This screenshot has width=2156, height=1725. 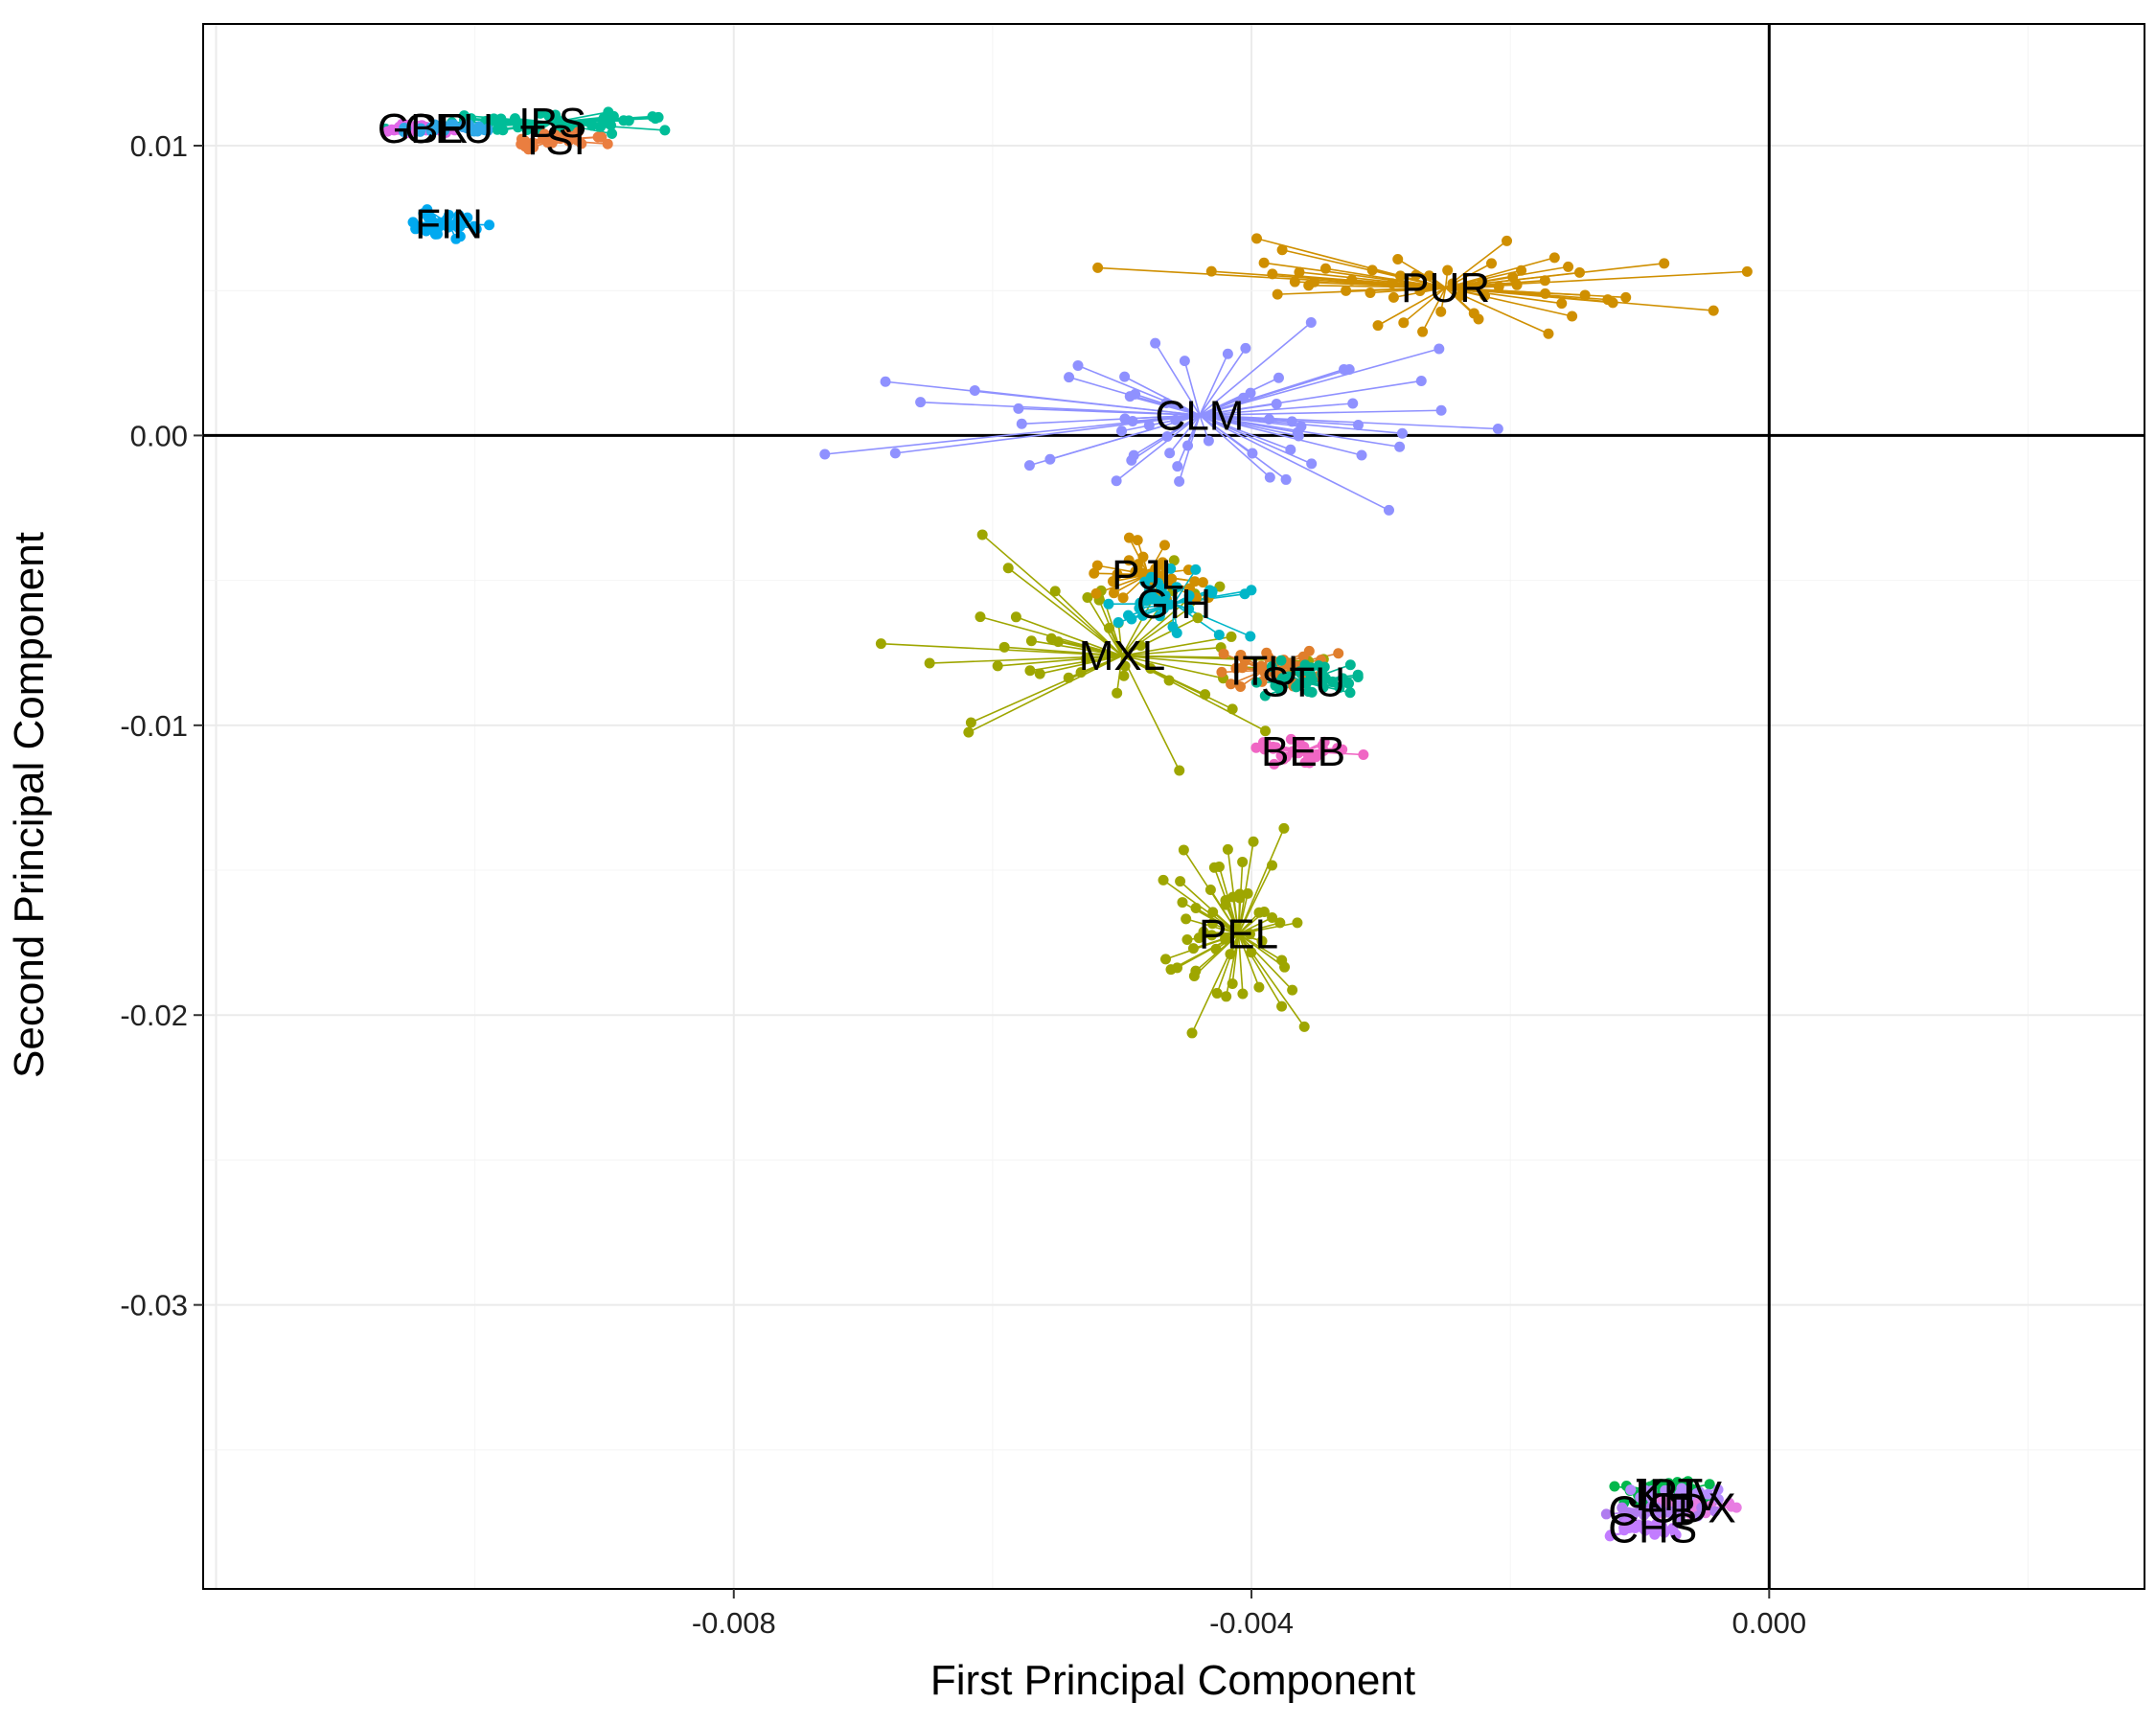 What do you see at coordinates (423, 128) in the screenshot?
I see `group-label-gbr: GBR` at bounding box center [423, 128].